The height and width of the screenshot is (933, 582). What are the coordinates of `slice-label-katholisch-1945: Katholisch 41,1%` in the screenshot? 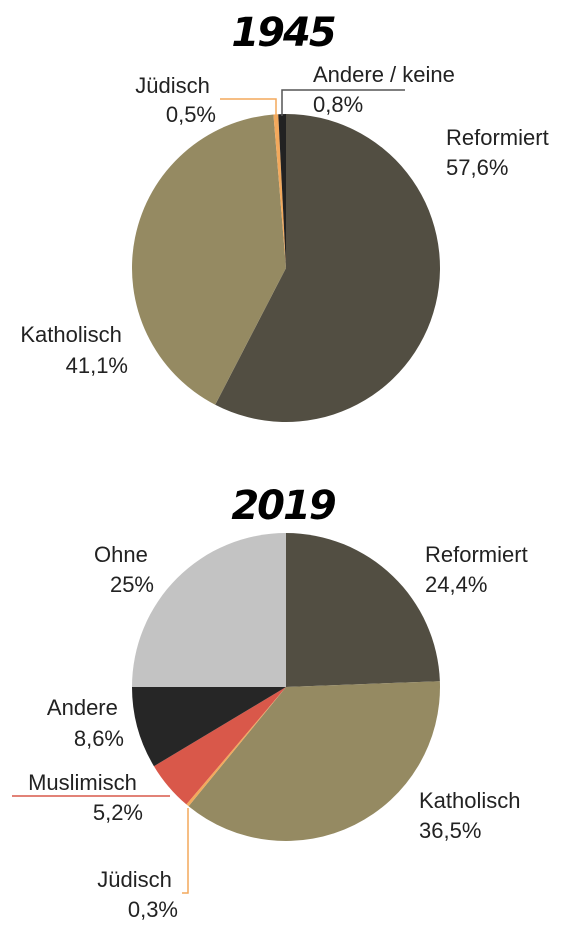 It's located at (74, 350).